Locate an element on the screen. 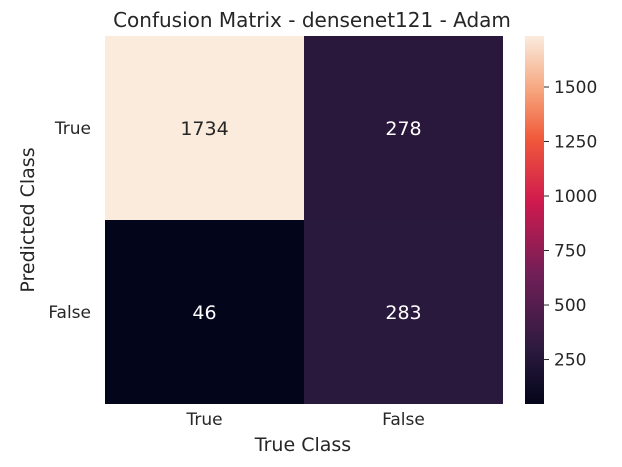 Image resolution: width=622 pixels, height=467 pixels. cell-value-label: 278 is located at coordinates (403, 129).